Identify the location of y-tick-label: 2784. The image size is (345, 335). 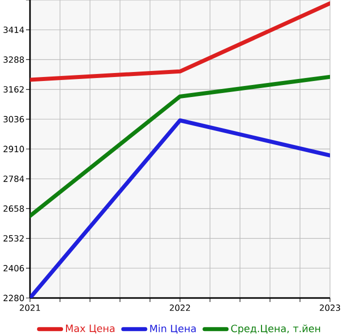
(14, 179).